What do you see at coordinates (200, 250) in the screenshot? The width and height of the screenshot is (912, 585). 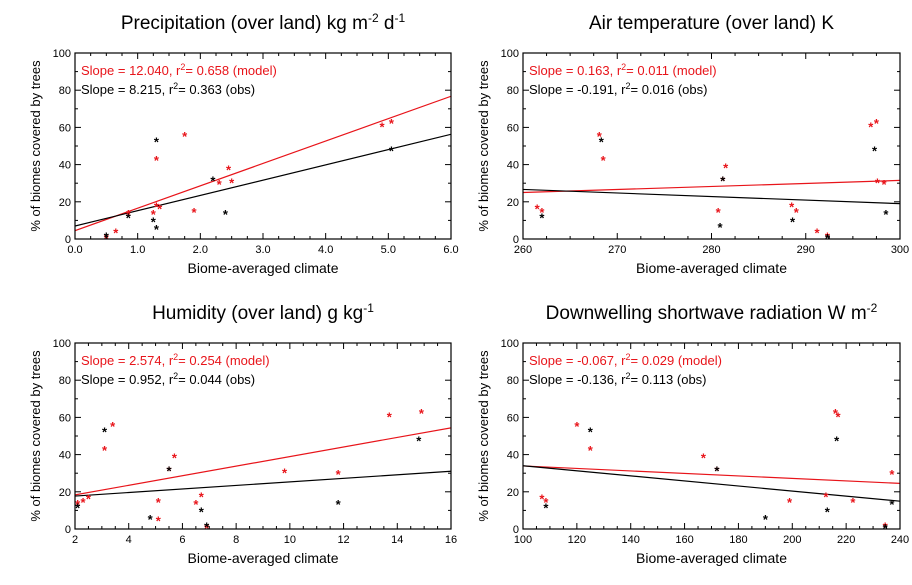 I see `x-tick-label: 2.0` at bounding box center [200, 250].